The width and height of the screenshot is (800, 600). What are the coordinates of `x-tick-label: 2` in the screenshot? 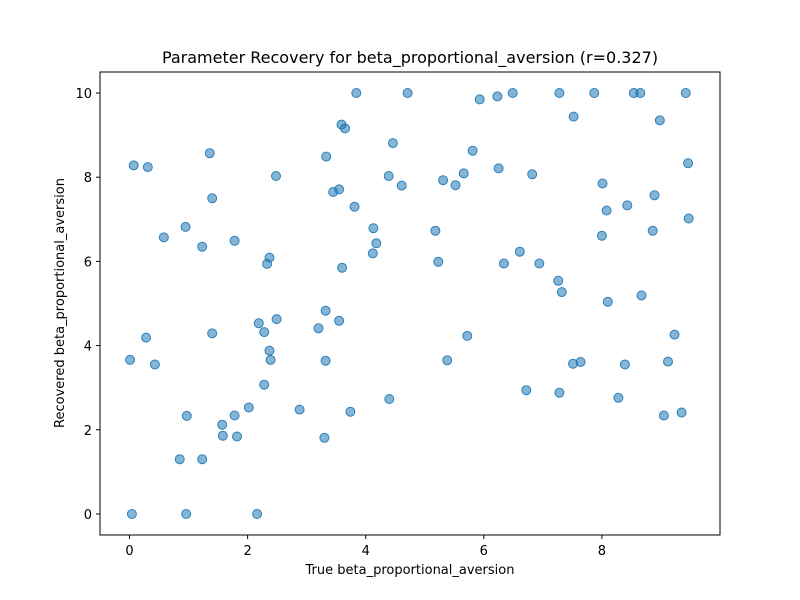 It's located at (247, 551).